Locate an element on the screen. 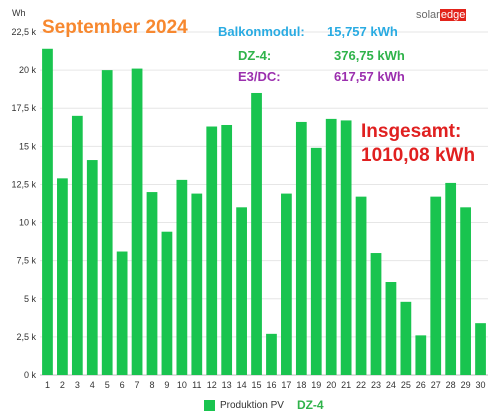 The image size is (496, 419). y-axis-unit: Wh is located at coordinates (19, 13).